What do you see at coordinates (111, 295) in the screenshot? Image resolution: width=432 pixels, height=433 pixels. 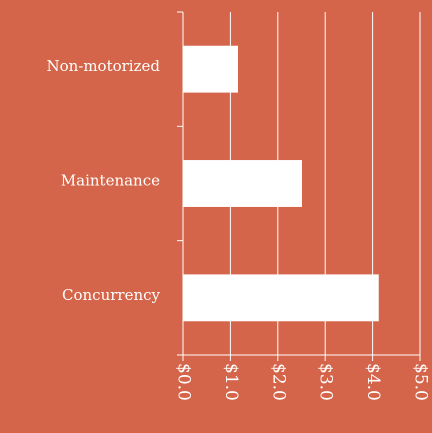 I see `y-tick-label: Concurrency` at bounding box center [111, 295].